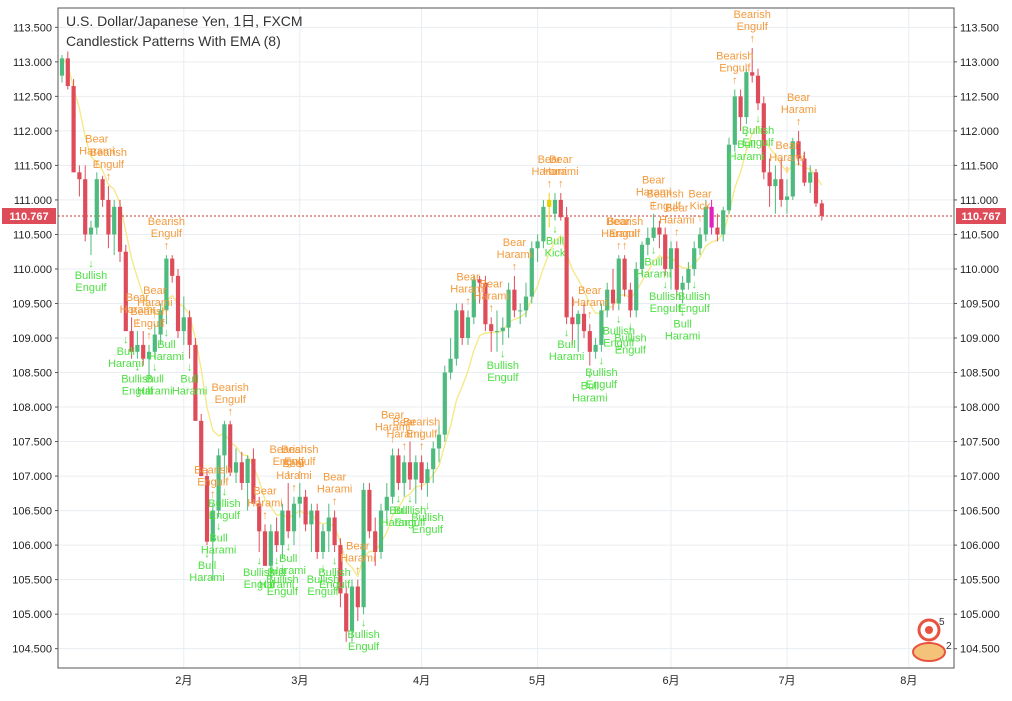  I want to click on pattern-text: Bearish, so click(752, 15).